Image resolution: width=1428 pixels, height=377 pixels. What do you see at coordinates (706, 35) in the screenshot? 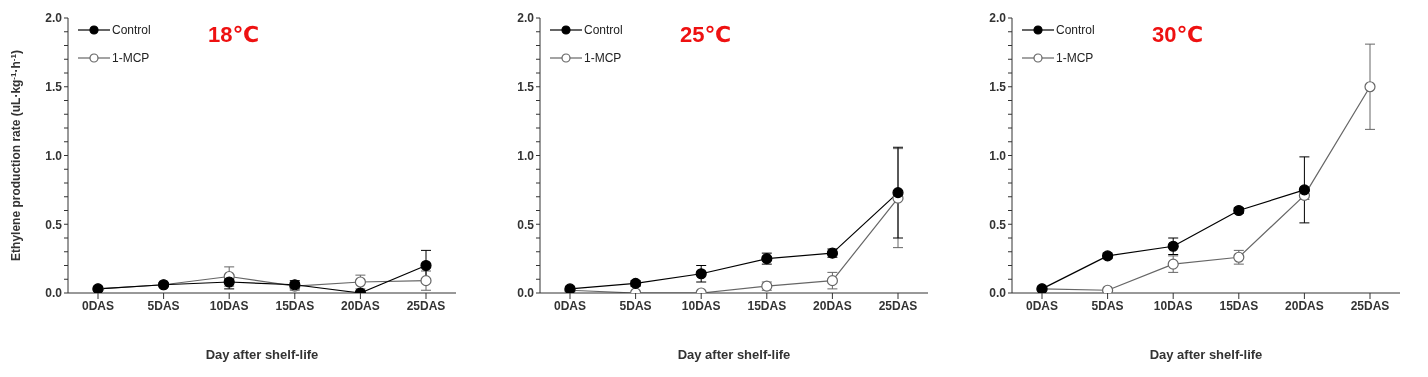
I see `chart-title: 25℃` at bounding box center [706, 35].